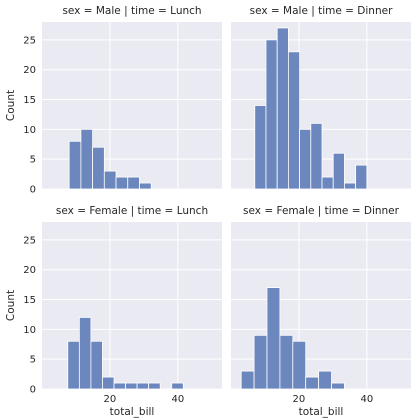  What do you see at coordinates (132, 211) in the screenshot?
I see `facet-title: sex = Female | time = Lunch` at bounding box center [132, 211].